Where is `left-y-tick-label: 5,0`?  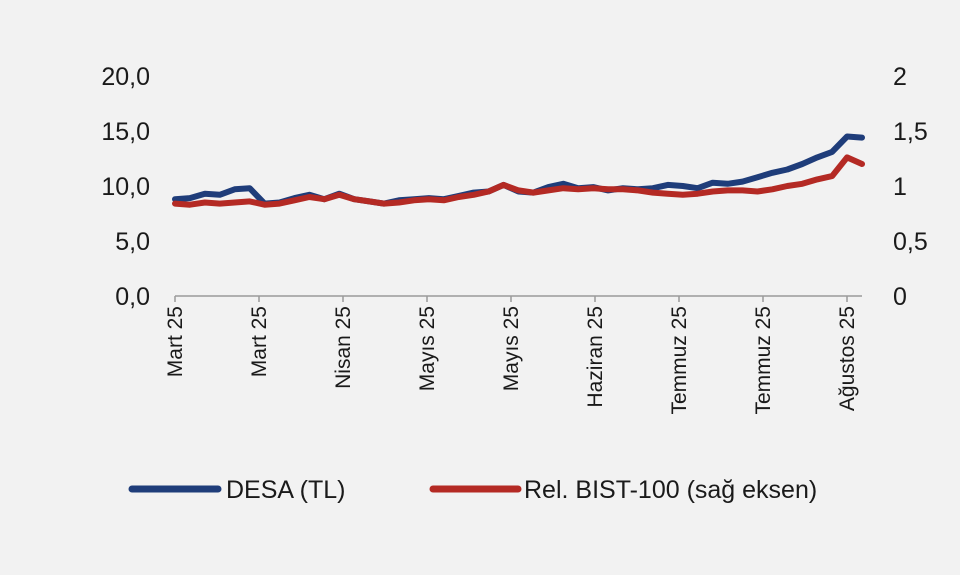 left-y-tick-label: 5,0 is located at coordinates (132, 242).